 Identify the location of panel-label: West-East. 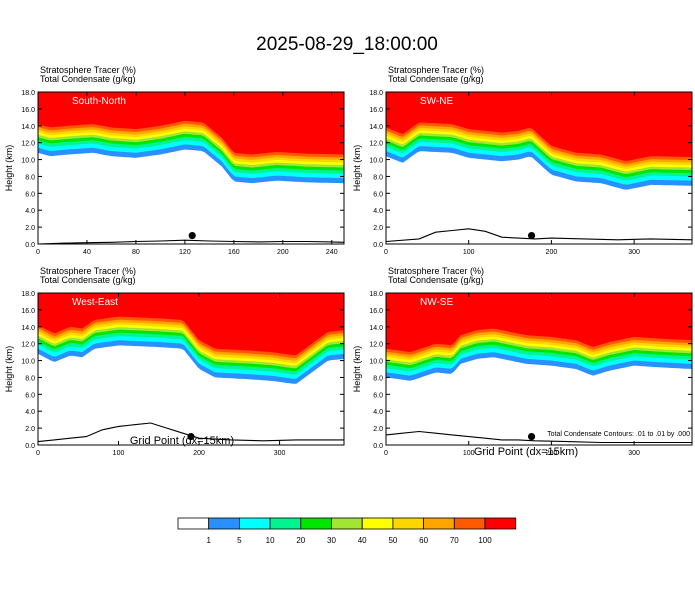
(95, 302).